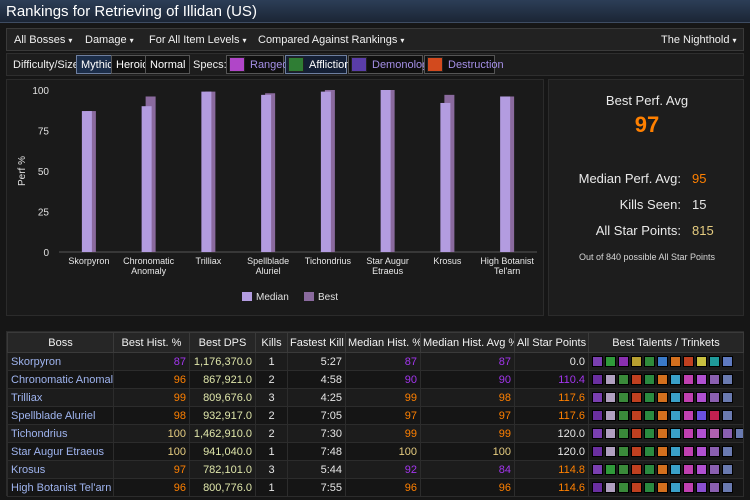 The height and width of the screenshot is (500, 750). Describe the element at coordinates (43, 40) in the screenshot. I see `bosses-dropdown: All Bosses ▾` at that location.